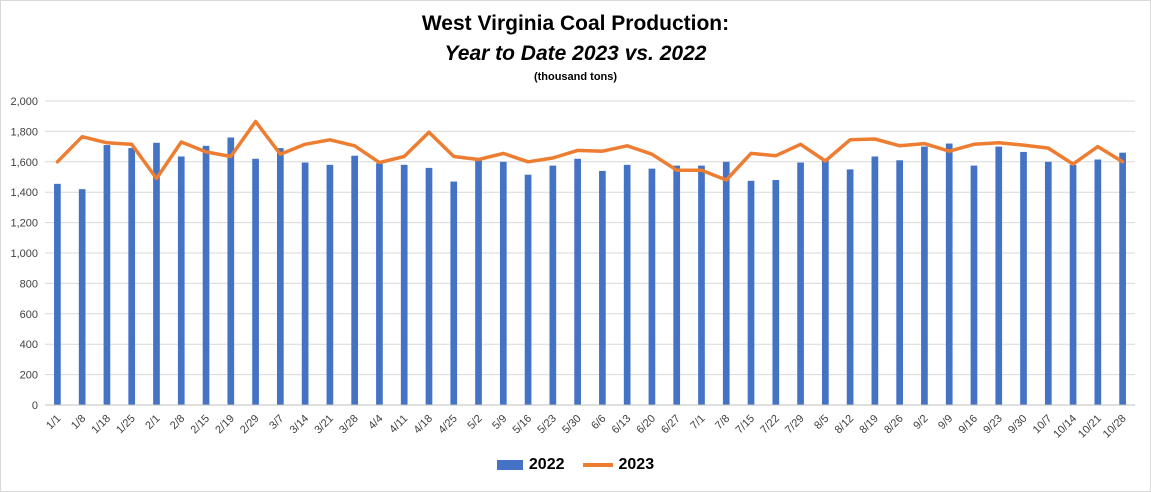  Describe the element at coordinates (276, 422) in the screenshot. I see `x-tick-label: 3/7` at that location.